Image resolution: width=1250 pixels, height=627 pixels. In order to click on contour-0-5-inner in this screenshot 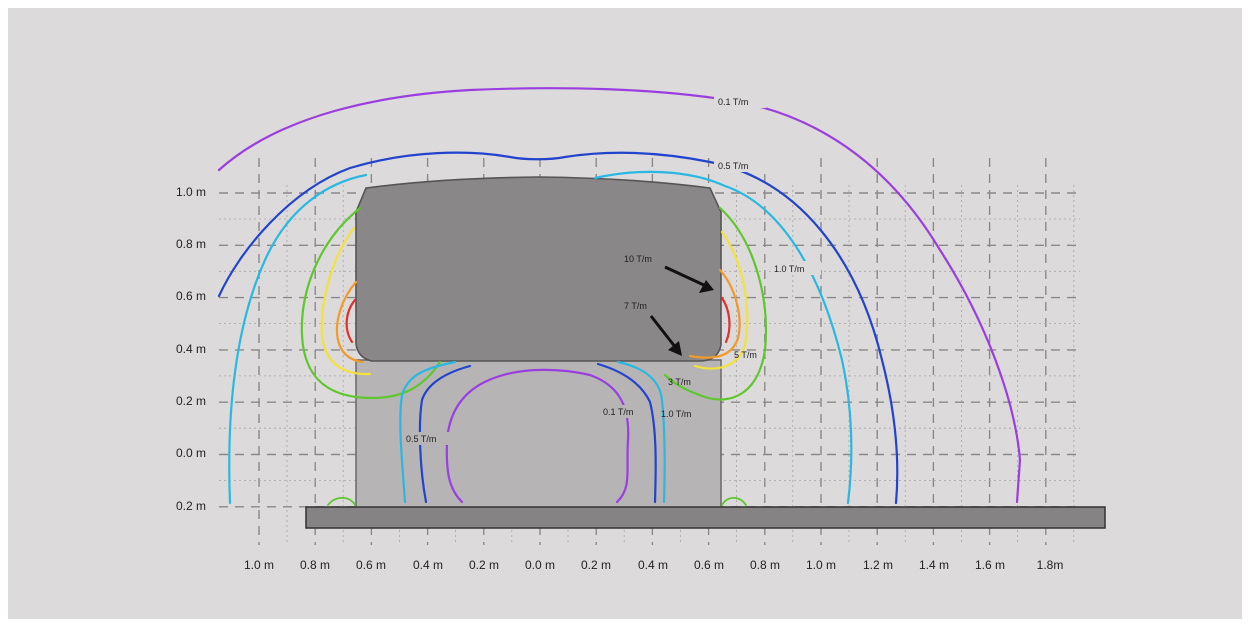, I will do `click(537, 433)`.